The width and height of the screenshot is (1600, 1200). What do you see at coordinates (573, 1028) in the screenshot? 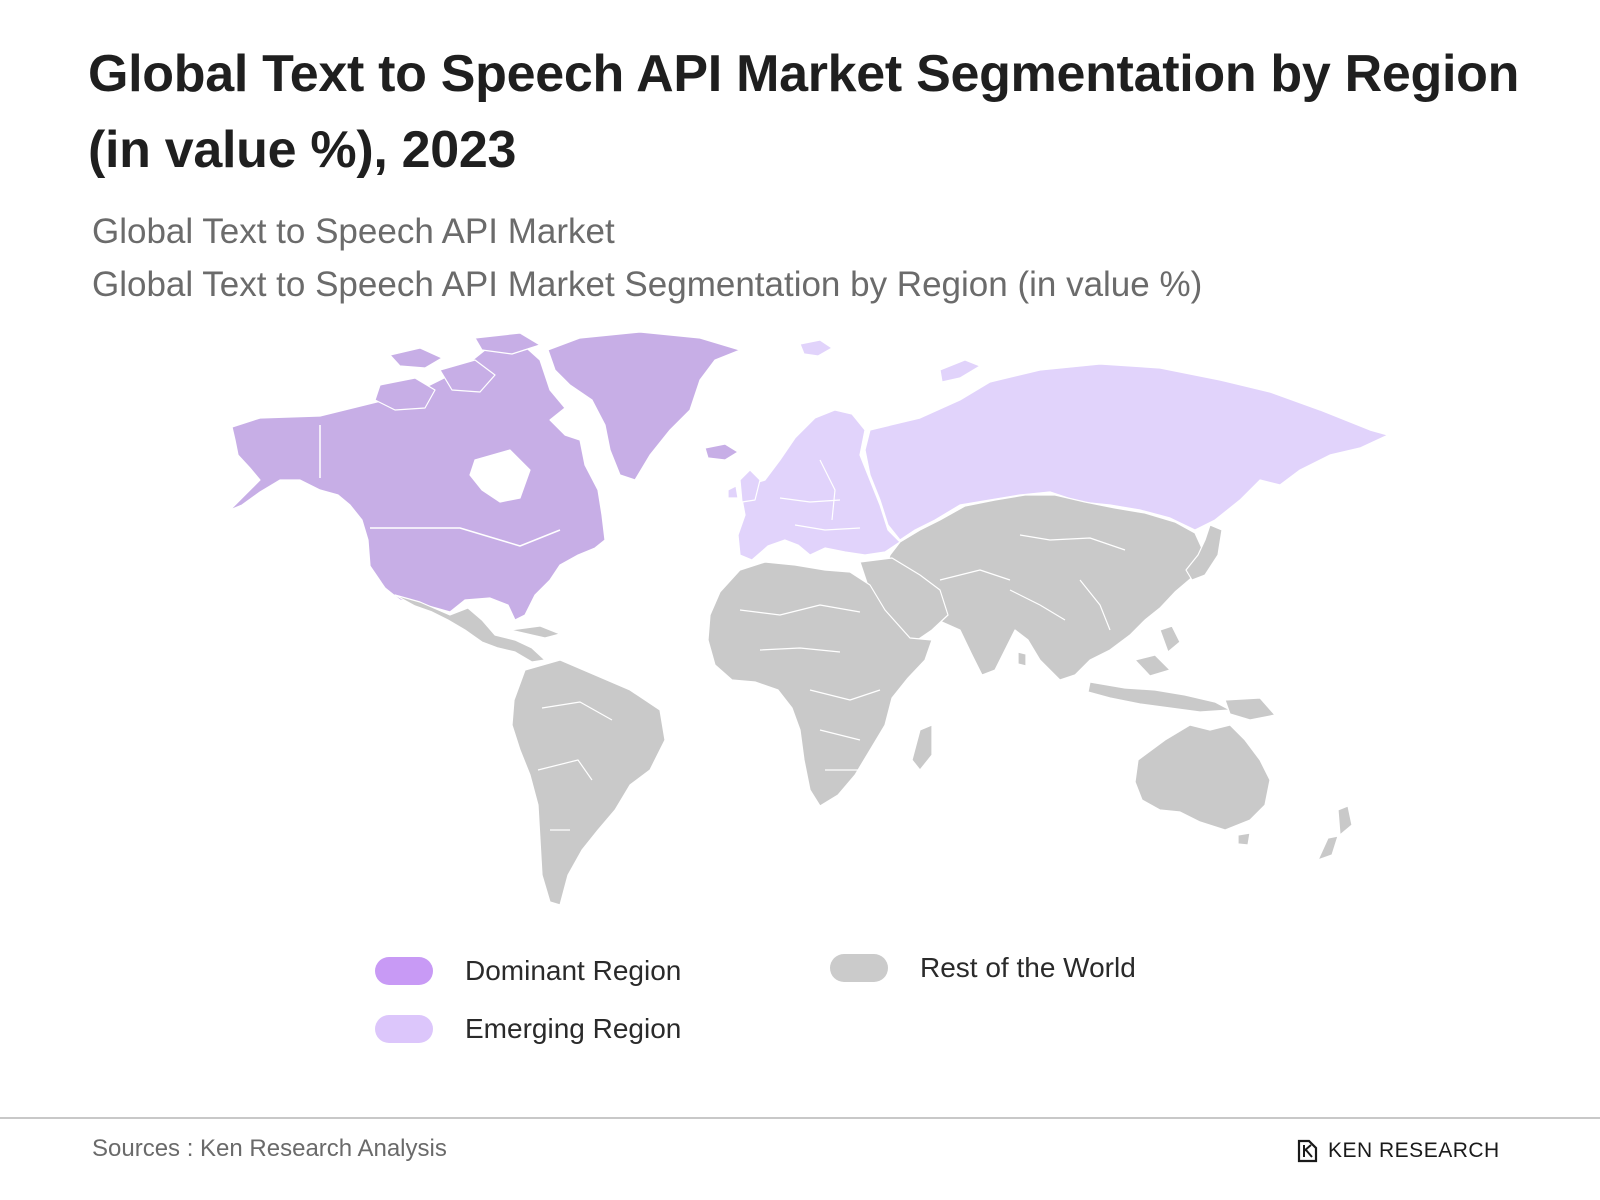
I see `legend-label-emerging: Emerging Region` at bounding box center [573, 1028].